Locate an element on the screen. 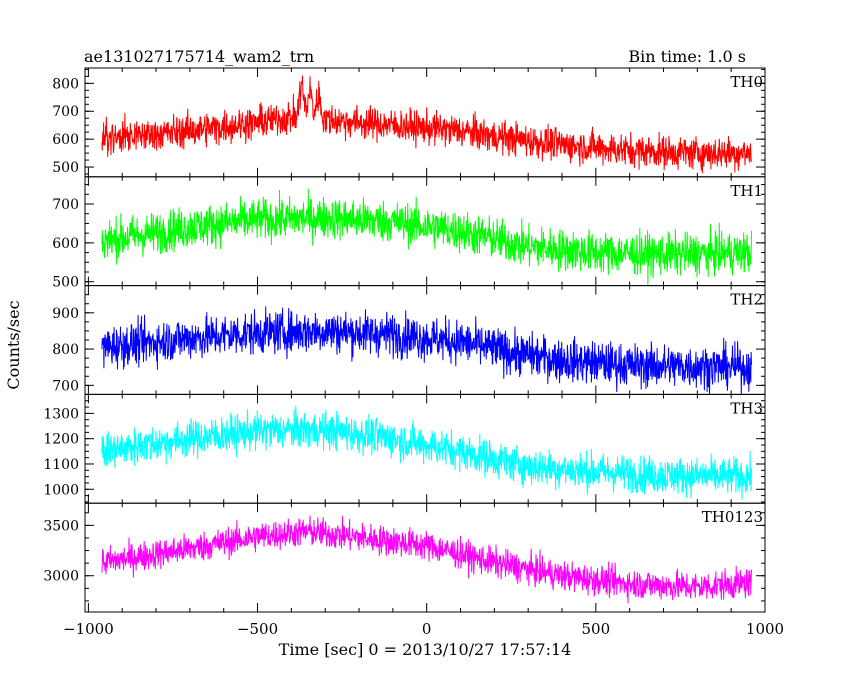  panel-th0: 500 600 700 800 TH0 is located at coordinates (409, 122).